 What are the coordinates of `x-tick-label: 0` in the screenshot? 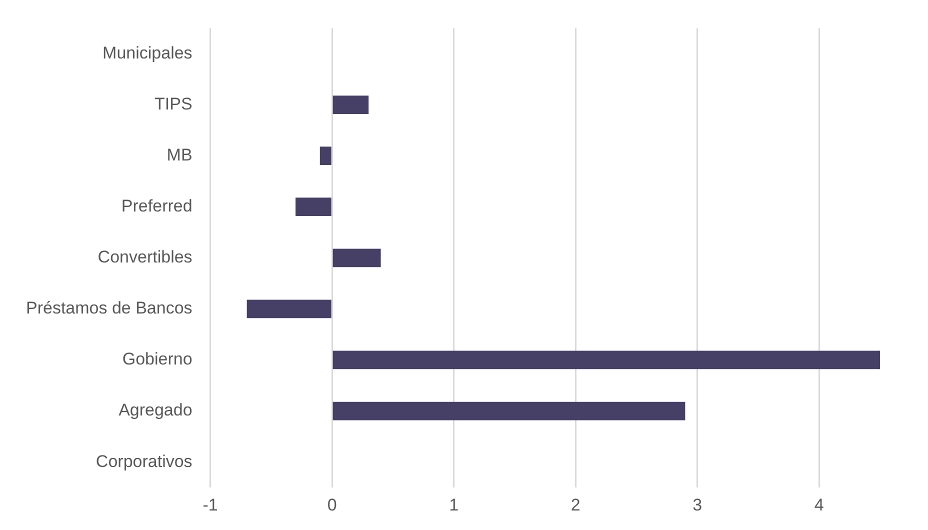 It's located at (332, 504).